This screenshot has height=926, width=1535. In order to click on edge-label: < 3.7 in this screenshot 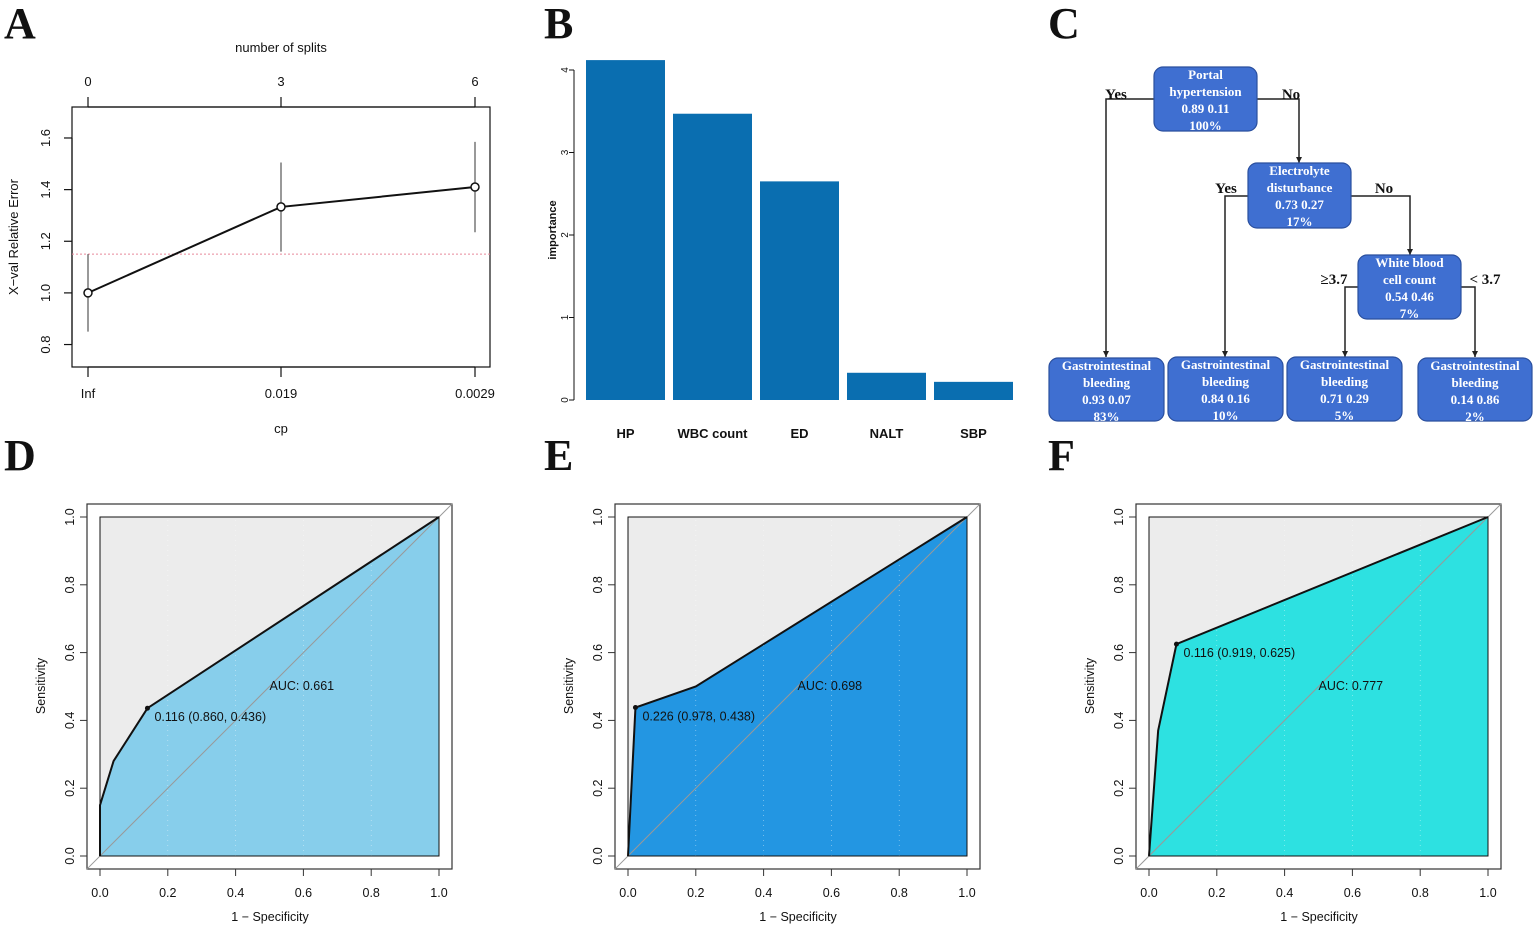, I will do `click(1485, 280)`.